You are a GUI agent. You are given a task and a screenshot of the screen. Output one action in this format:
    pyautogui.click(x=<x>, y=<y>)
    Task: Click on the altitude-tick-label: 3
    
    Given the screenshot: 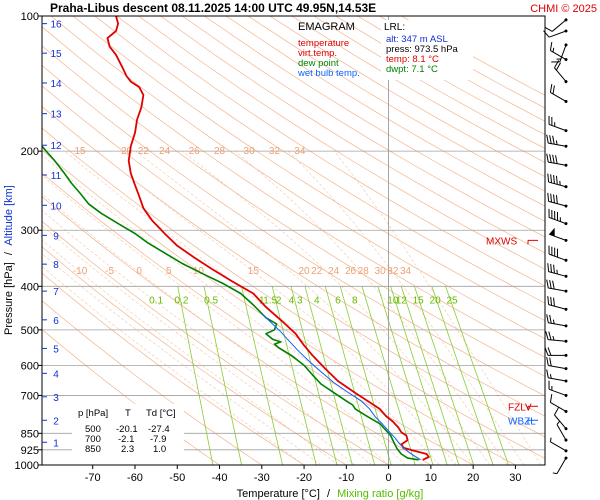 What is the action you would take?
    pyautogui.click(x=56, y=398)
    